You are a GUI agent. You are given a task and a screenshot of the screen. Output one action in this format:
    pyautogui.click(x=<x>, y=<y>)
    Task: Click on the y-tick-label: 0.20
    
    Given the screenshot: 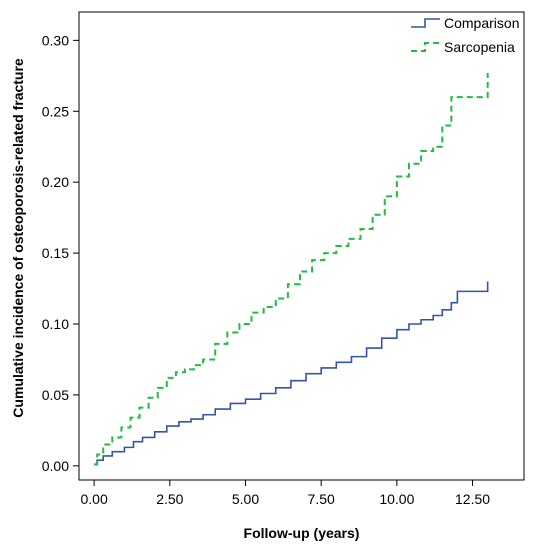 What is the action you would take?
    pyautogui.click(x=55, y=182)
    